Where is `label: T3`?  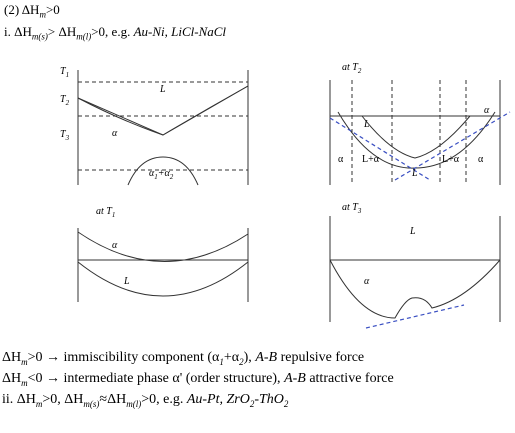
label: T3 is located at coordinates (65, 135).